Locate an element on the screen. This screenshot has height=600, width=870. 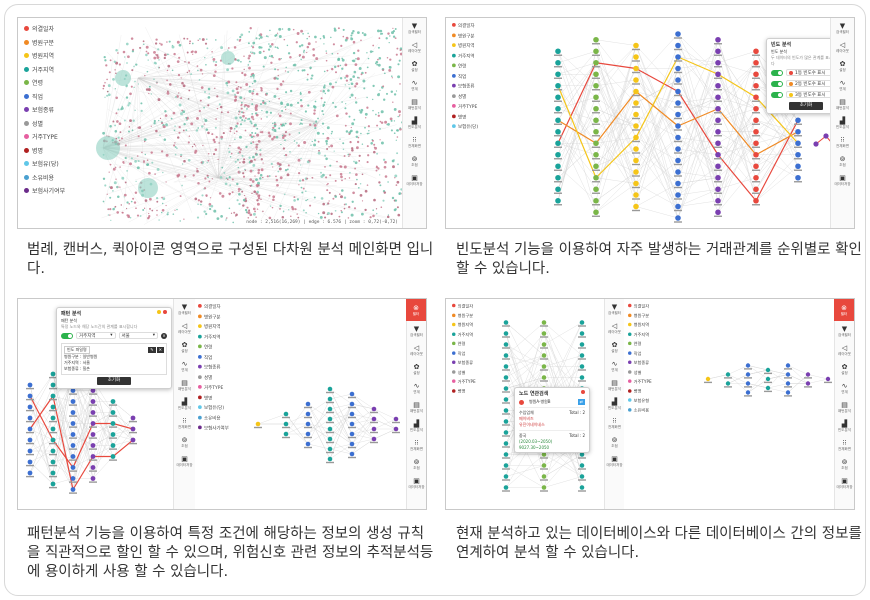
legend-item: 보험유형 is located at coordinates (653, 400).